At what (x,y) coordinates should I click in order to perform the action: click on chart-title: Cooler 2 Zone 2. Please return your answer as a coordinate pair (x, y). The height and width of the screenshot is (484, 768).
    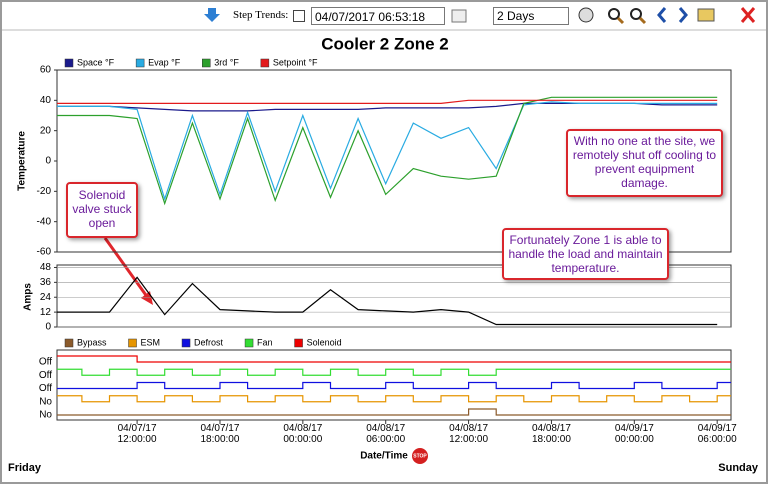
    Looking at the image, I should click on (385, 43).